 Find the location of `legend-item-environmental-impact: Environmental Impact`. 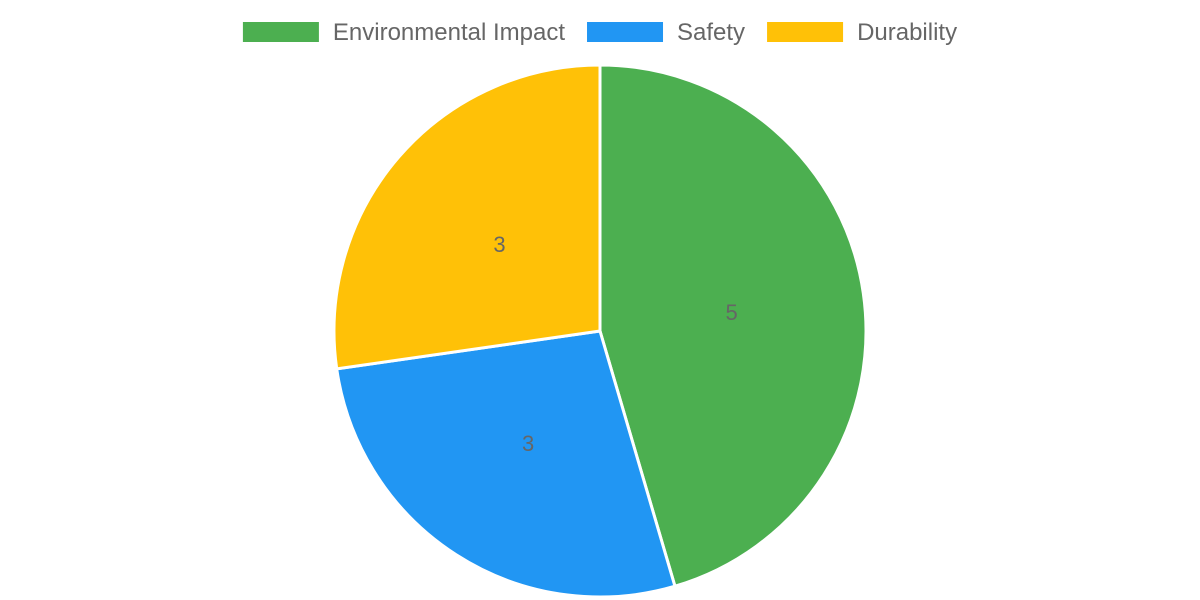

legend-item-environmental-impact: Environmental Impact is located at coordinates (403, 32).